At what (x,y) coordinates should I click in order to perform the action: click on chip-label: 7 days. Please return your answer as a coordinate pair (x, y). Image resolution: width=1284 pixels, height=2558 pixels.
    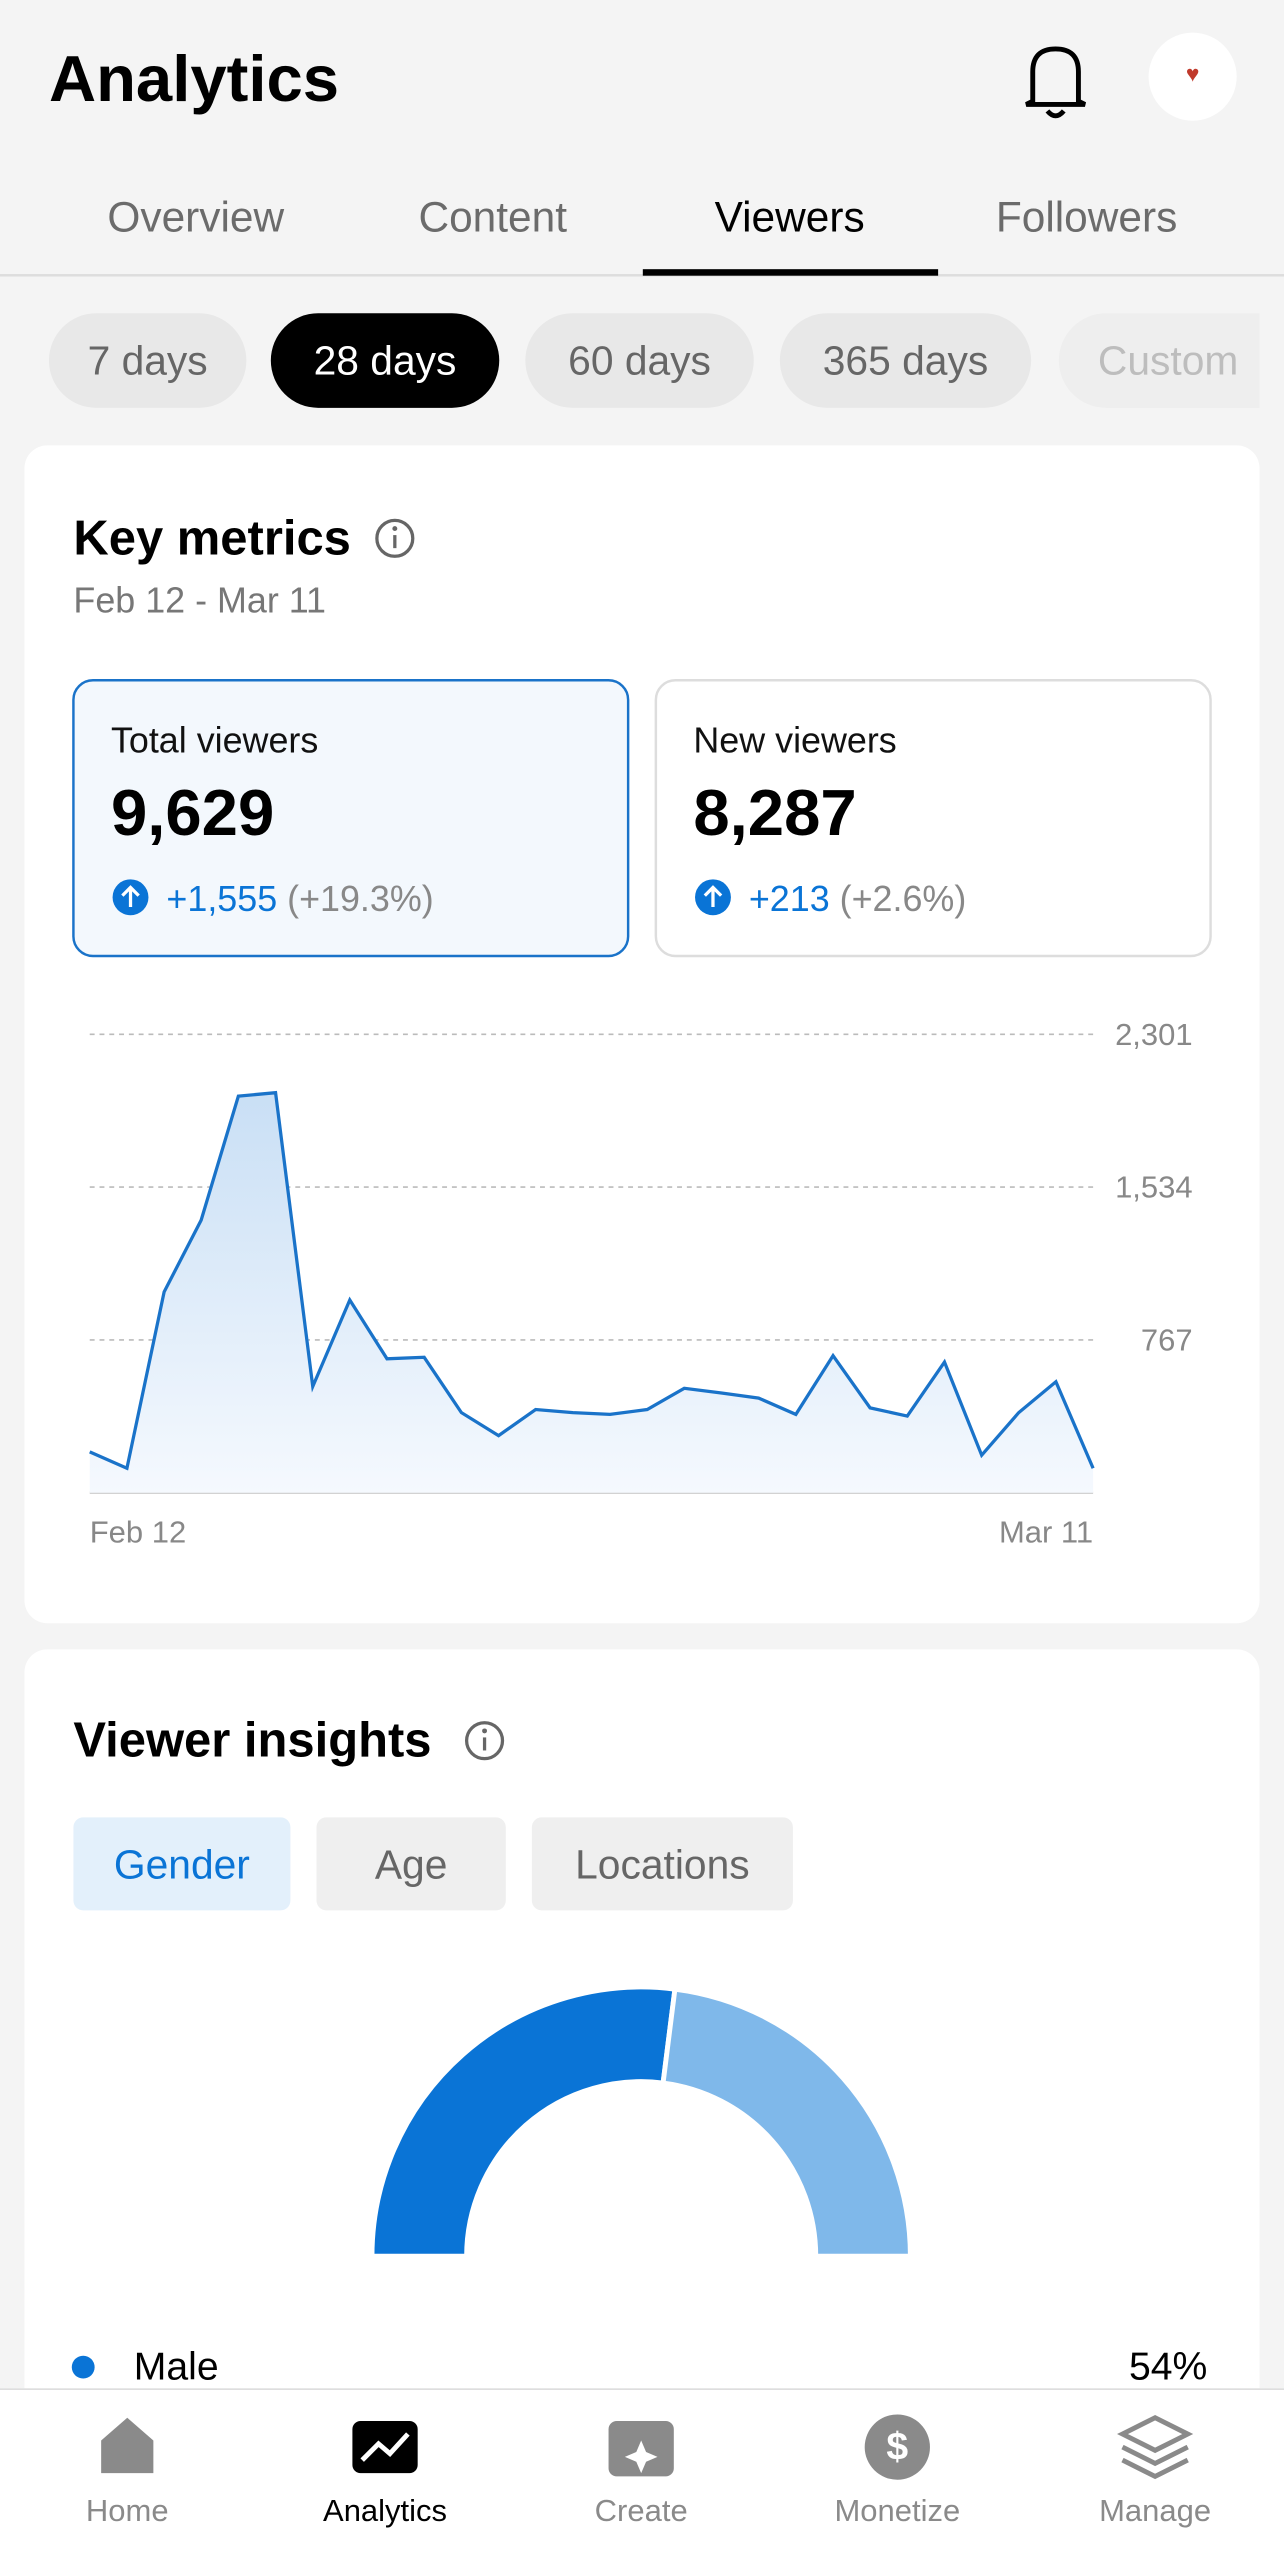
    Looking at the image, I should click on (148, 361).